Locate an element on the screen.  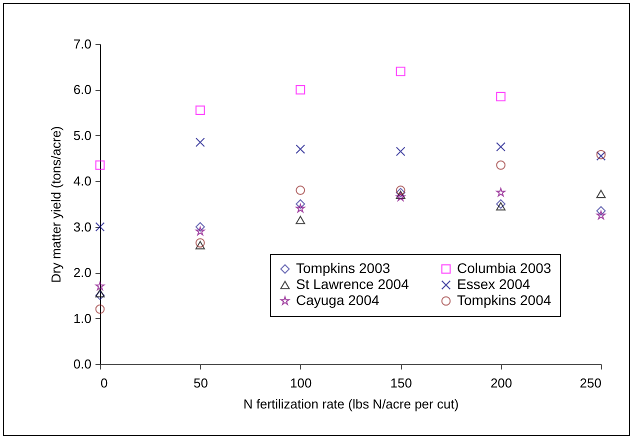
legend-label: Cayuga 2004 is located at coordinates (338, 300).